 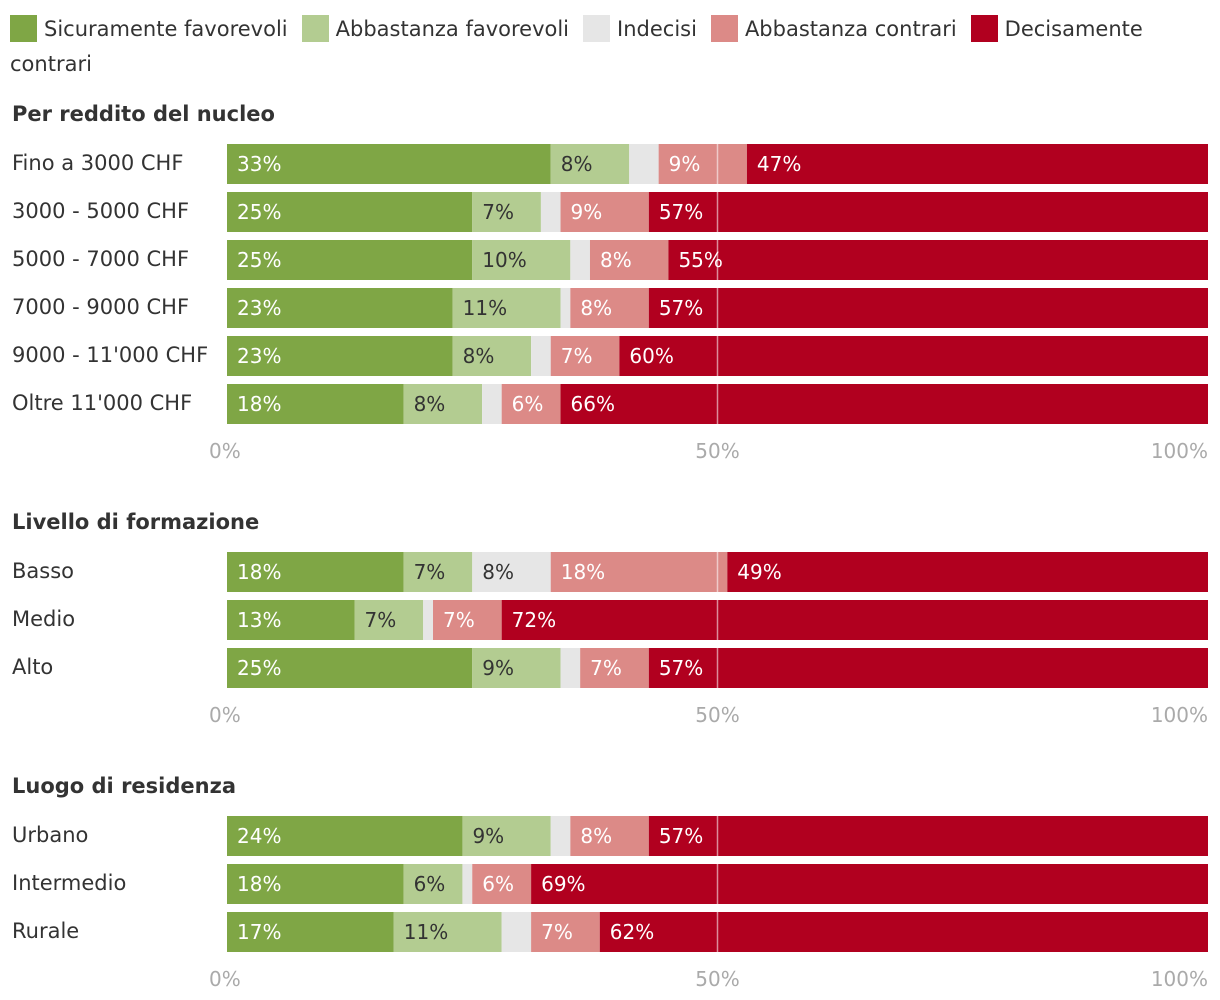 I want to click on category-label: 5000 - 7000 CHF, so click(x=100, y=259).